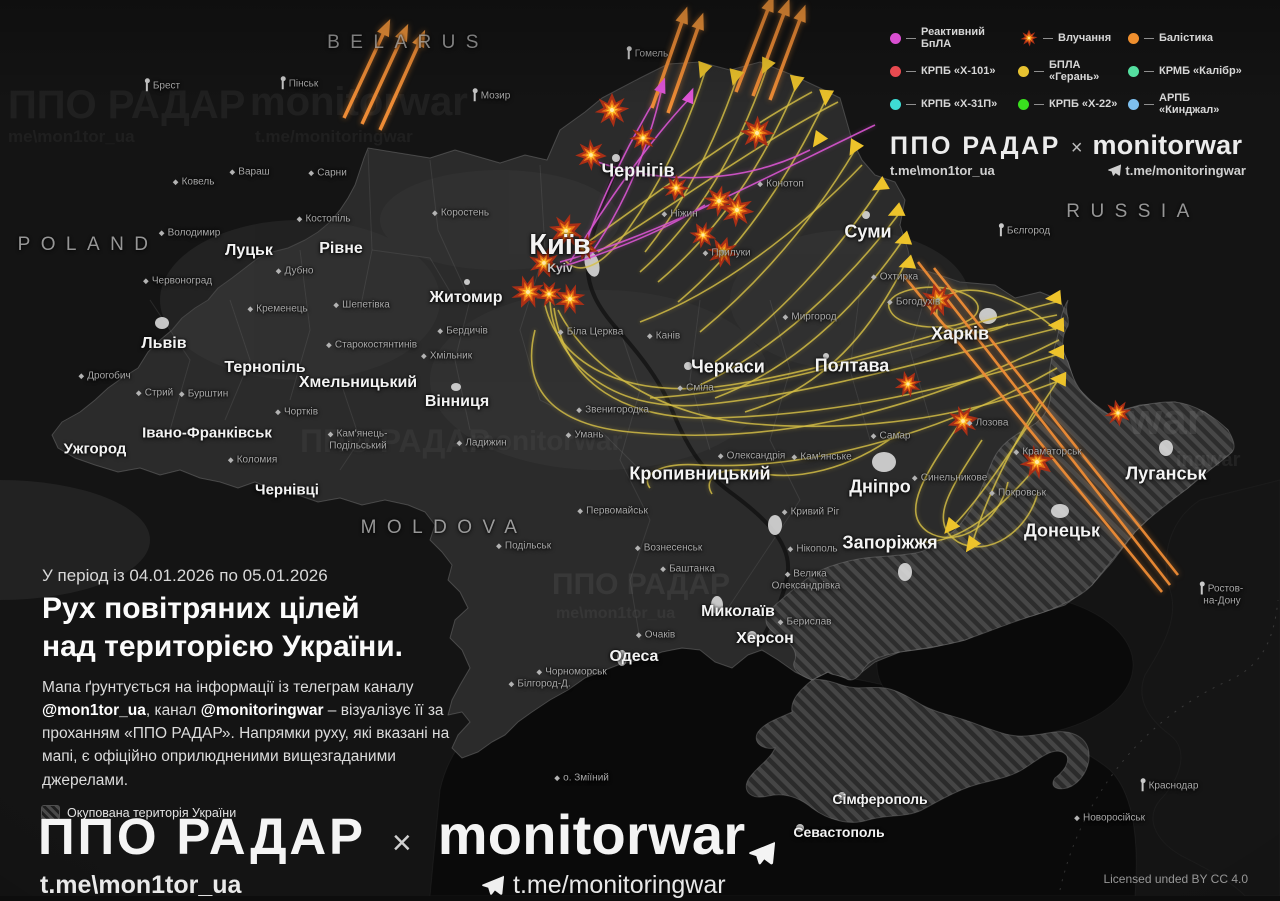 The image size is (1280, 901). Describe the element at coordinates (1167, 145) in the screenshot. I see `brand-monitorwar: monitorwar` at that location.